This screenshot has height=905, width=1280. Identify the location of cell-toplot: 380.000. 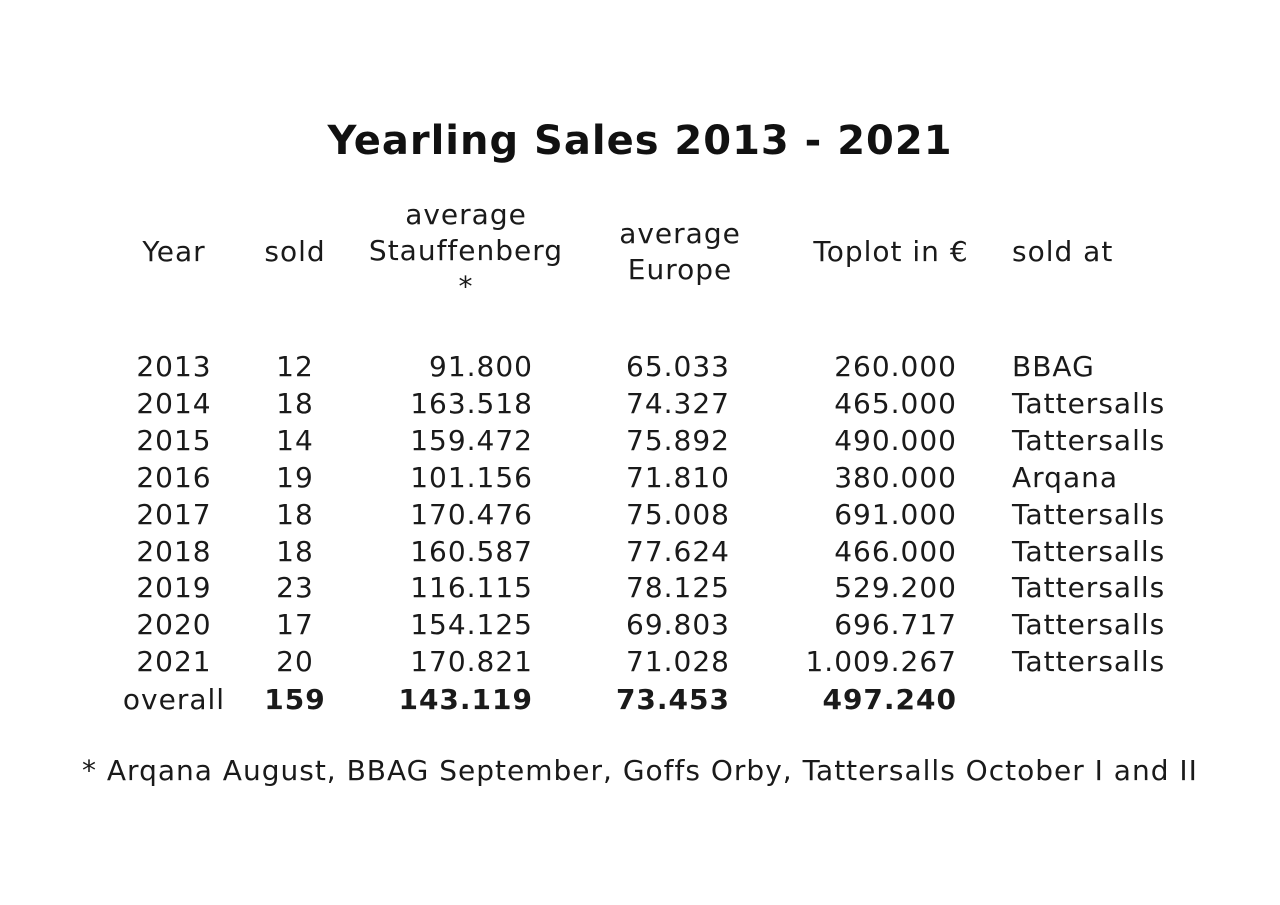
(895, 477).